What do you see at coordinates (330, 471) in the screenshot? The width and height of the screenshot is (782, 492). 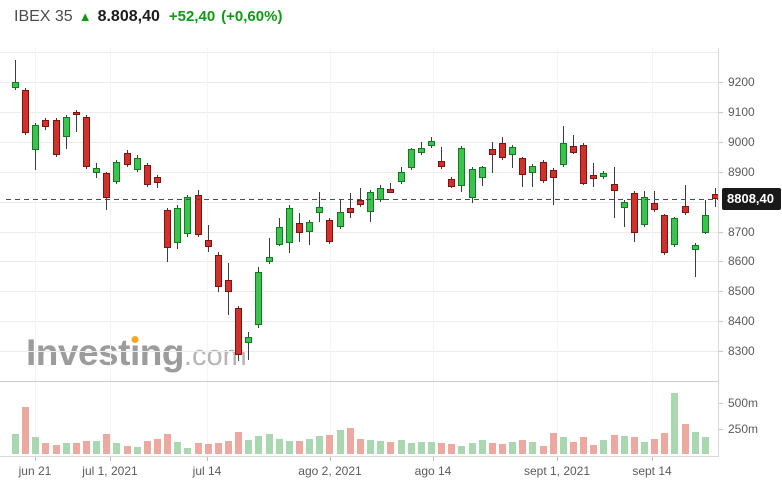 I see `time-axis-label: ago 2, 2021` at bounding box center [330, 471].